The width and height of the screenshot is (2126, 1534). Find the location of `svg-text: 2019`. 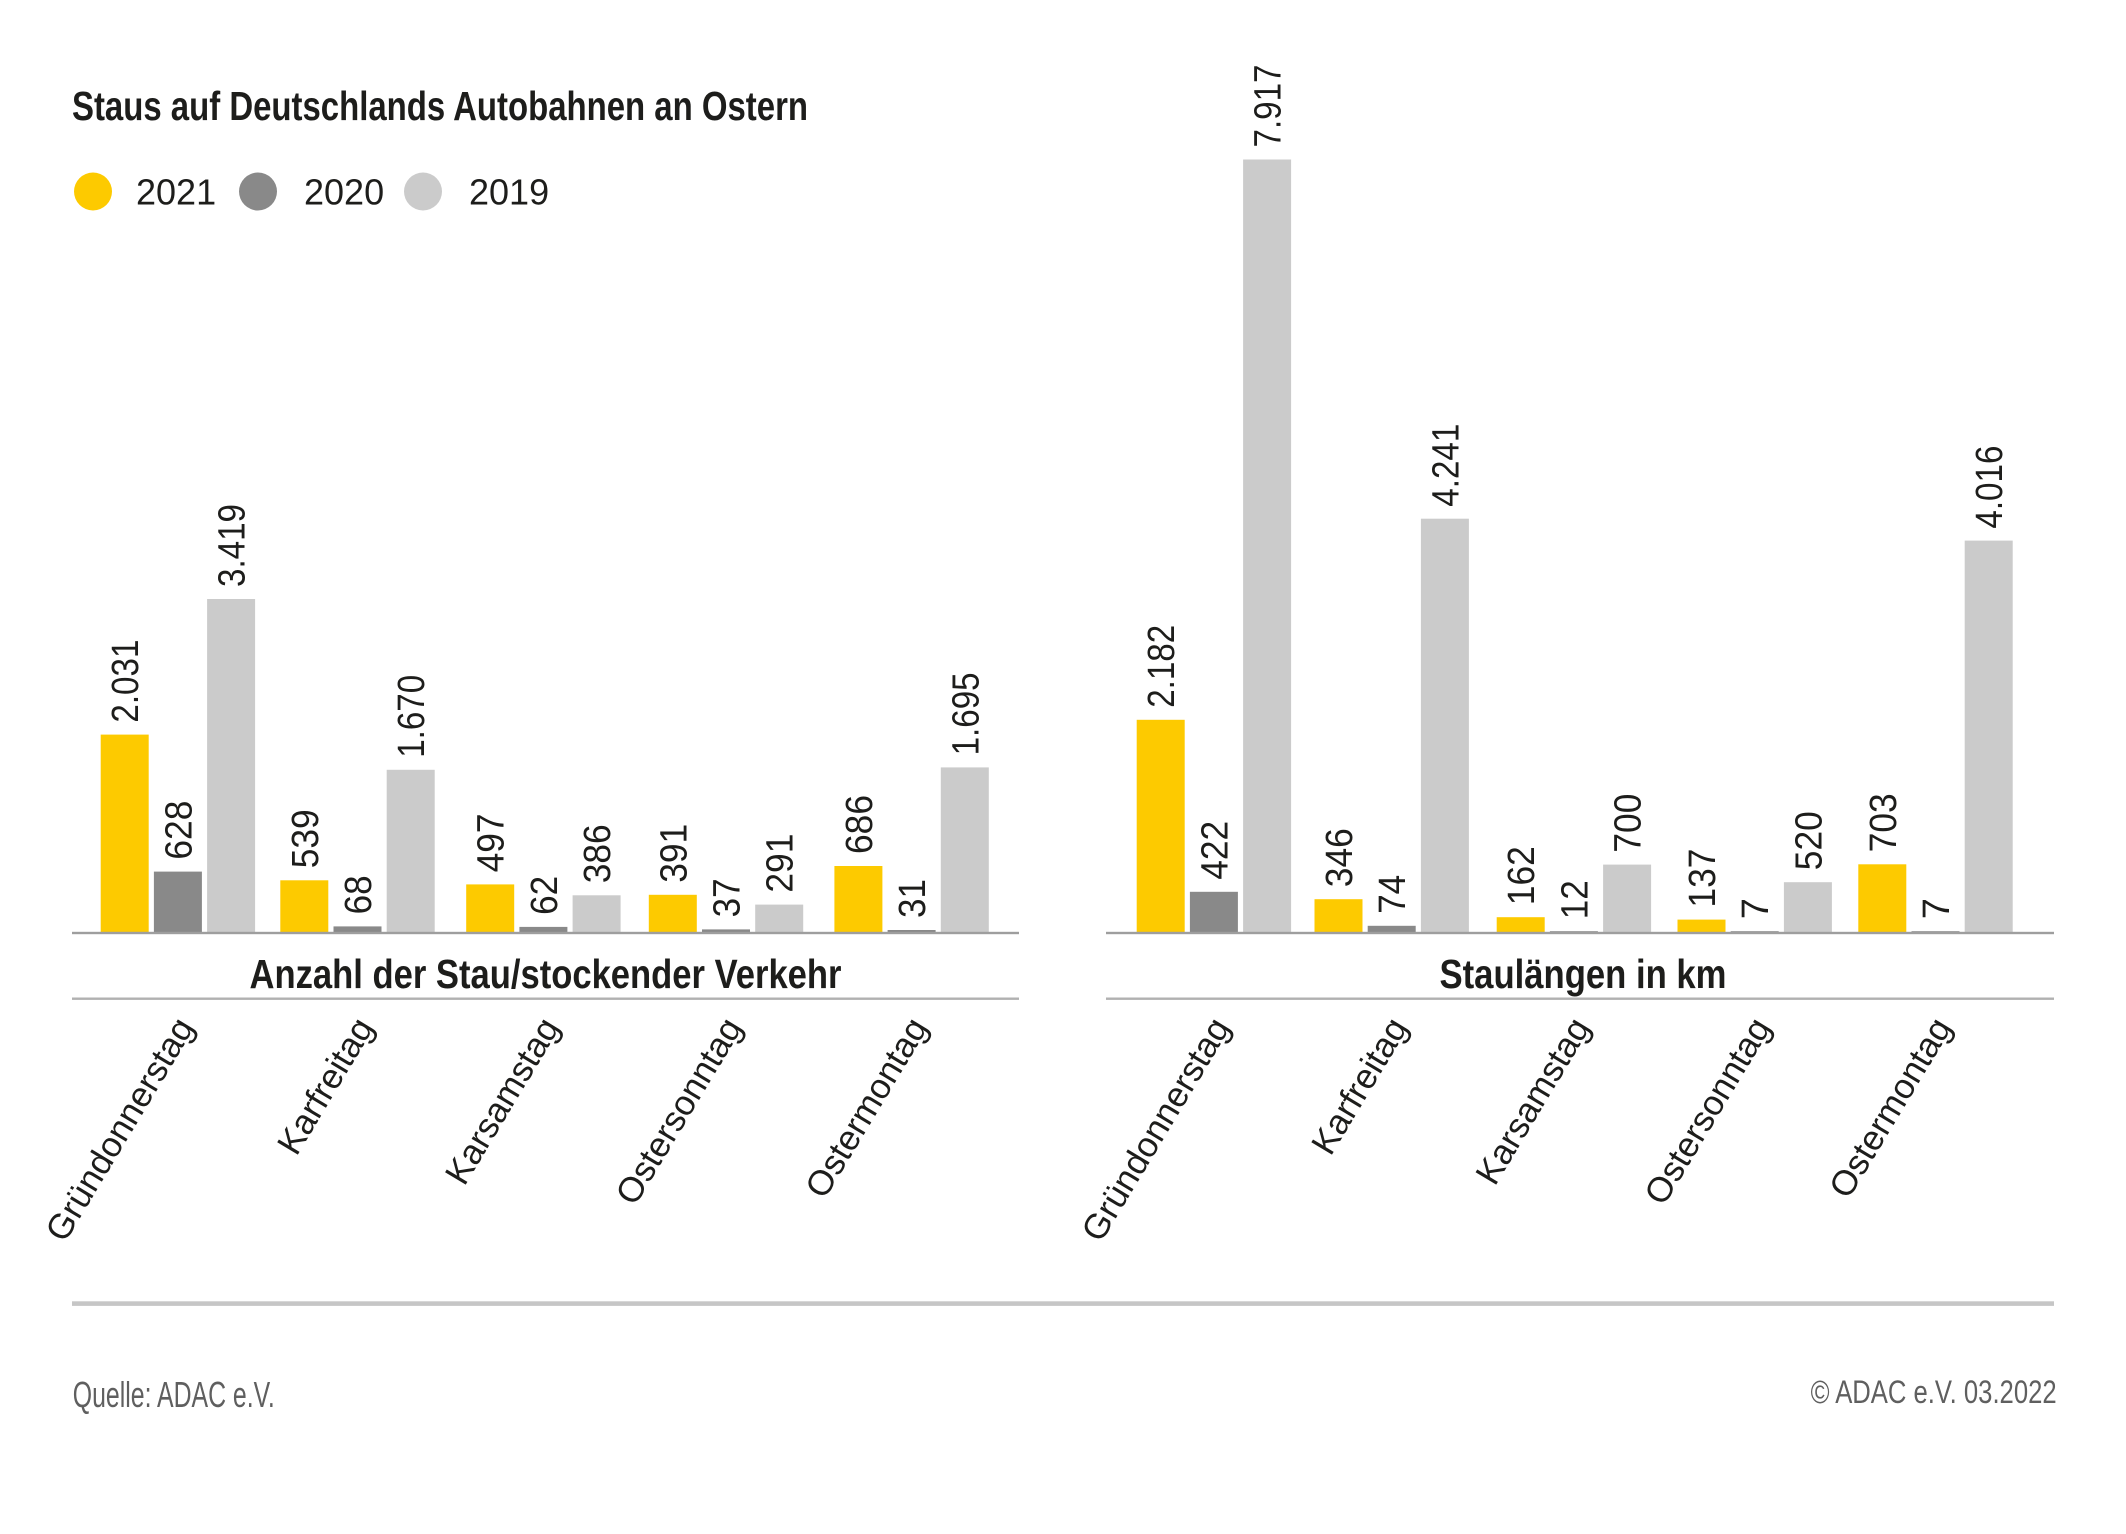

svg-text: 2019 is located at coordinates (509, 192).